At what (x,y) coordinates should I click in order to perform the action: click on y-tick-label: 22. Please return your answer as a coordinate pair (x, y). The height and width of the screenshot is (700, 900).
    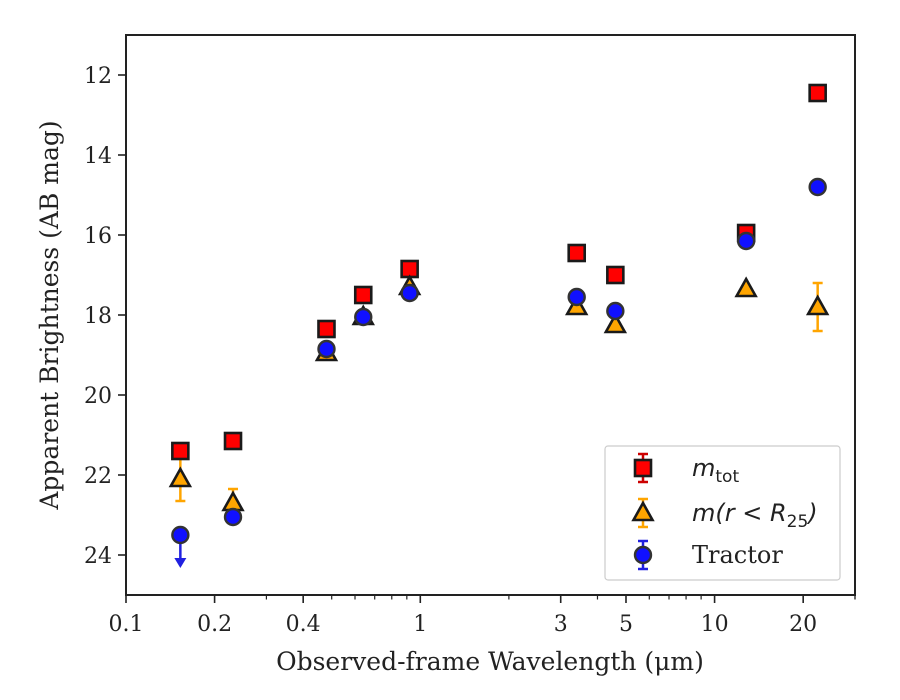
    Looking at the image, I should click on (98, 476).